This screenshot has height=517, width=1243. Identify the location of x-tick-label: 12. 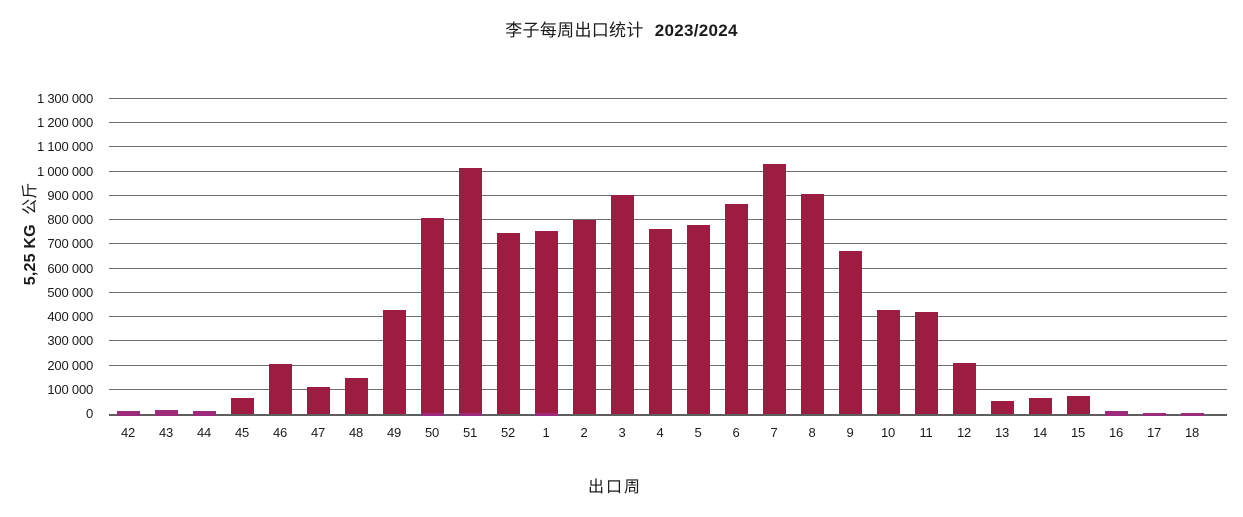
(964, 432).